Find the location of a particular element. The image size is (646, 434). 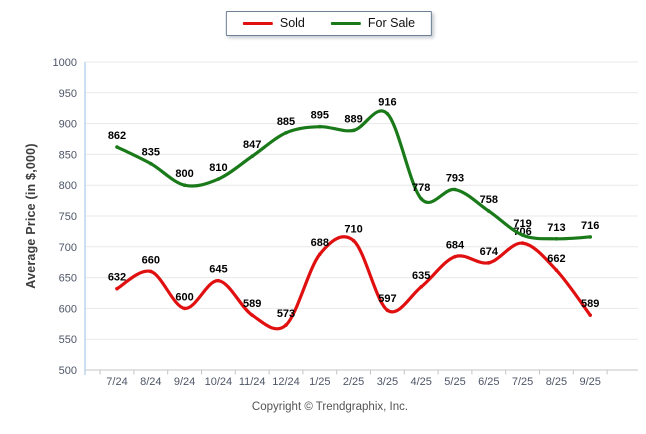

legend-item-for-sale: For Sale is located at coordinates (373, 23).